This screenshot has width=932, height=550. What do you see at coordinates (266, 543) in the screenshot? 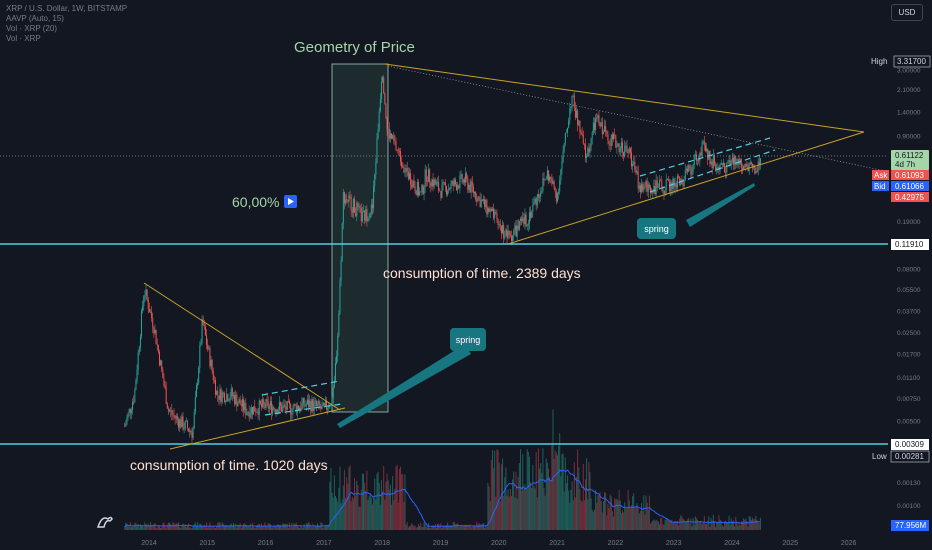
I see `time-tick-label: 2016` at bounding box center [266, 543].